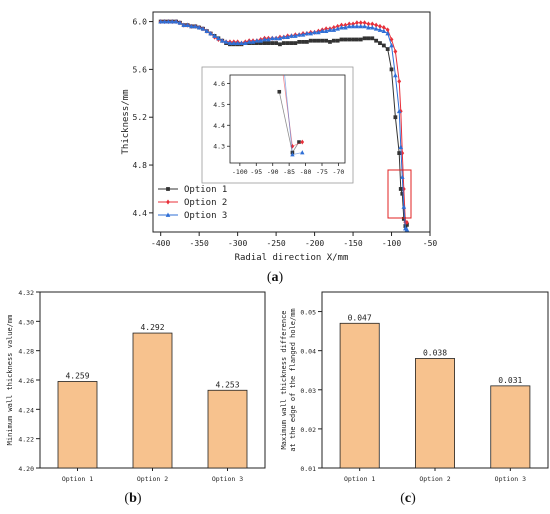  Describe the element at coordinates (26, 440) in the screenshot. I see `y-tick-label: 4.22` at that location.